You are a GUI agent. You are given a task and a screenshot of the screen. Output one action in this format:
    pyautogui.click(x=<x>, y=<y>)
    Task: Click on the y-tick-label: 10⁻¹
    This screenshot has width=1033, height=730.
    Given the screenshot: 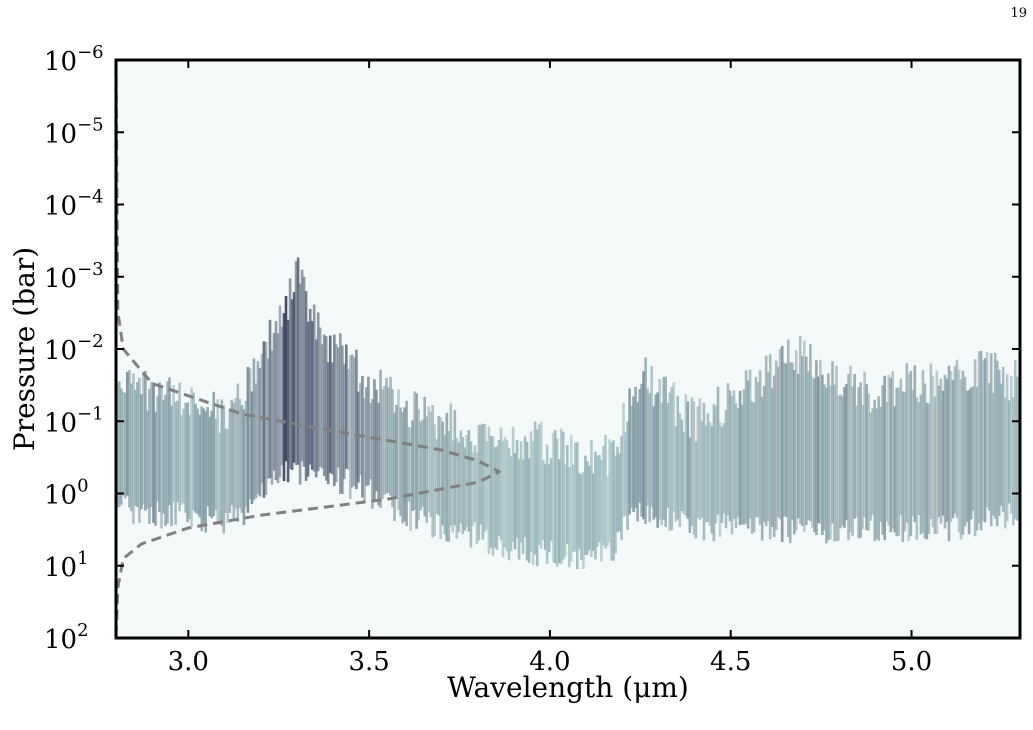 What is the action you would take?
    pyautogui.click(x=74, y=420)
    